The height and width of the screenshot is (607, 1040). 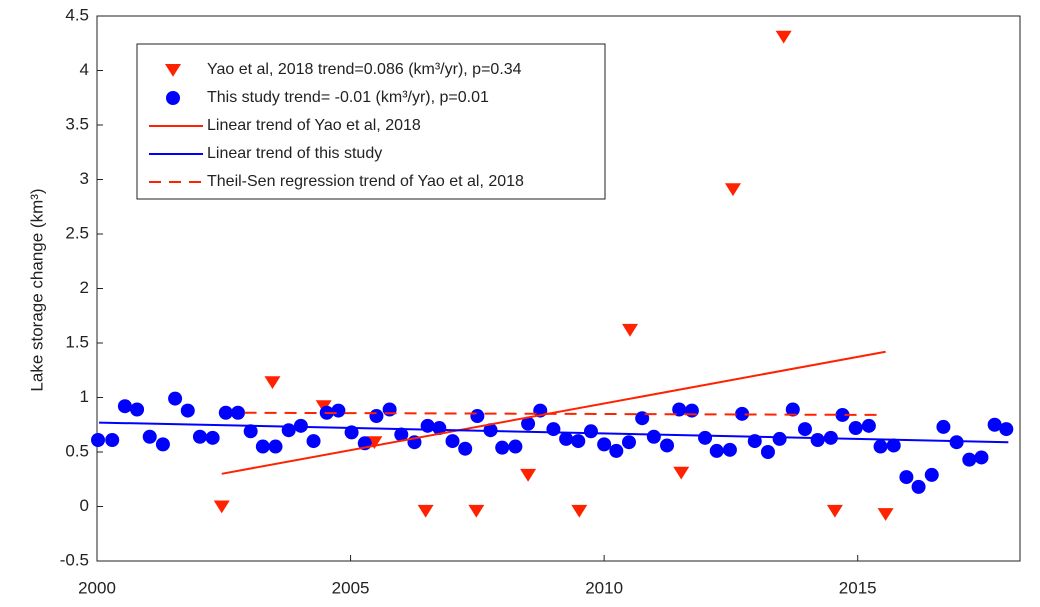 I want to click on legend-label: Linear trend of this study, so click(x=294, y=153).